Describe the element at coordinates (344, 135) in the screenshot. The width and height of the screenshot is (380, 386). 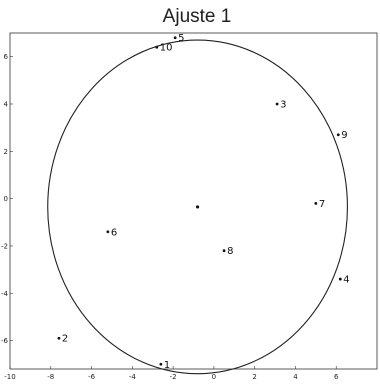
I see `data-point-label: 9` at that location.